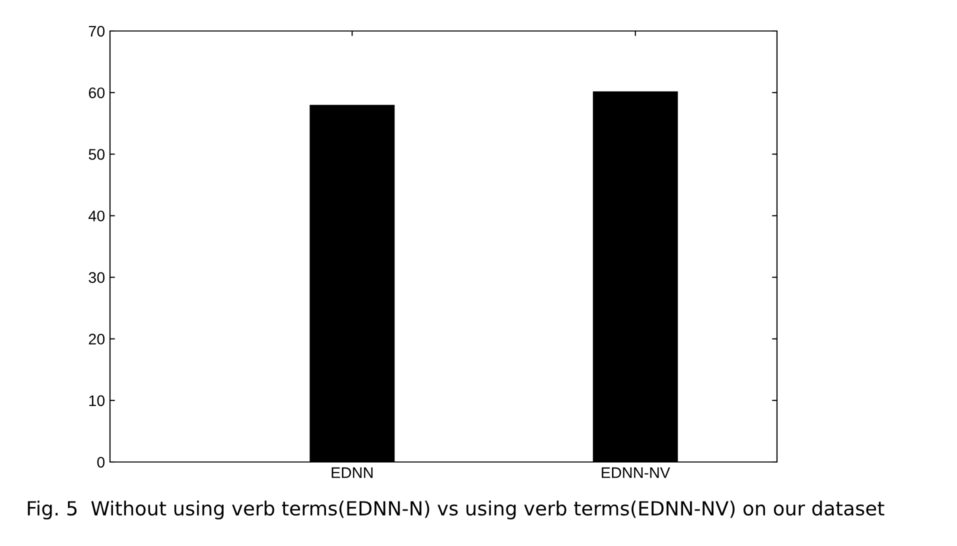 The width and height of the screenshot is (957, 546). Describe the element at coordinates (456, 510) in the screenshot. I see `caption: Fig. 5 Without using verb terms(EDNN-N) vs using verb terms(EDNN-NV) on our dataset` at that location.